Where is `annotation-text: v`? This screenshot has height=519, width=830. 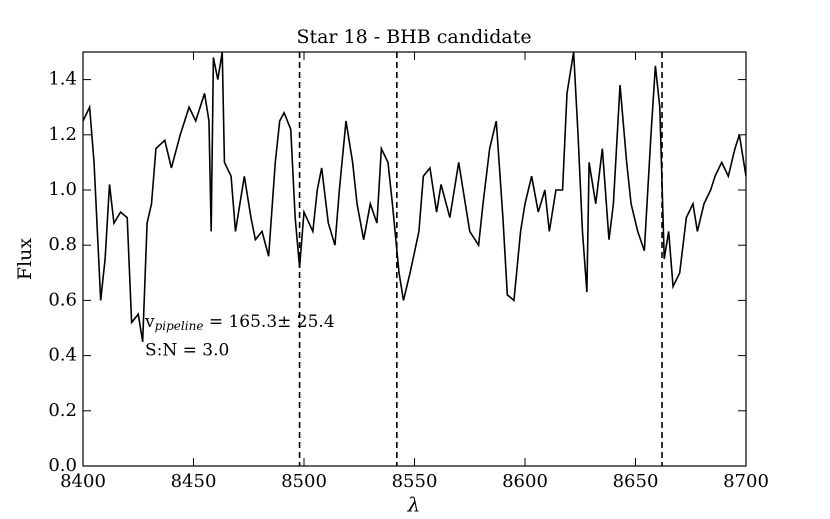
annotation-text: v is located at coordinates (149, 322).